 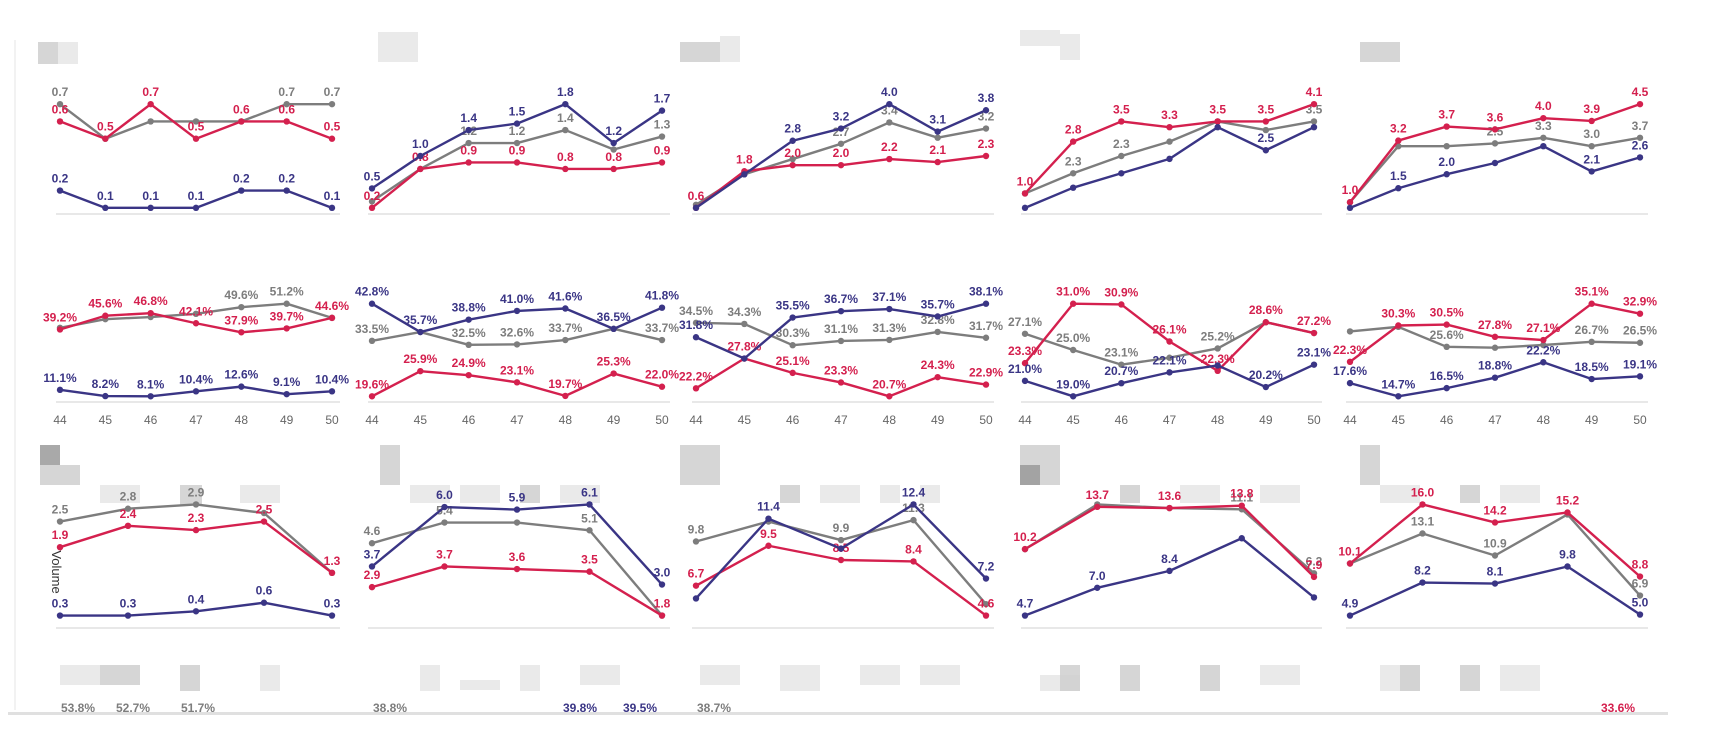 I want to click on data-label-gray: 2.3, so click(x=1073, y=161).